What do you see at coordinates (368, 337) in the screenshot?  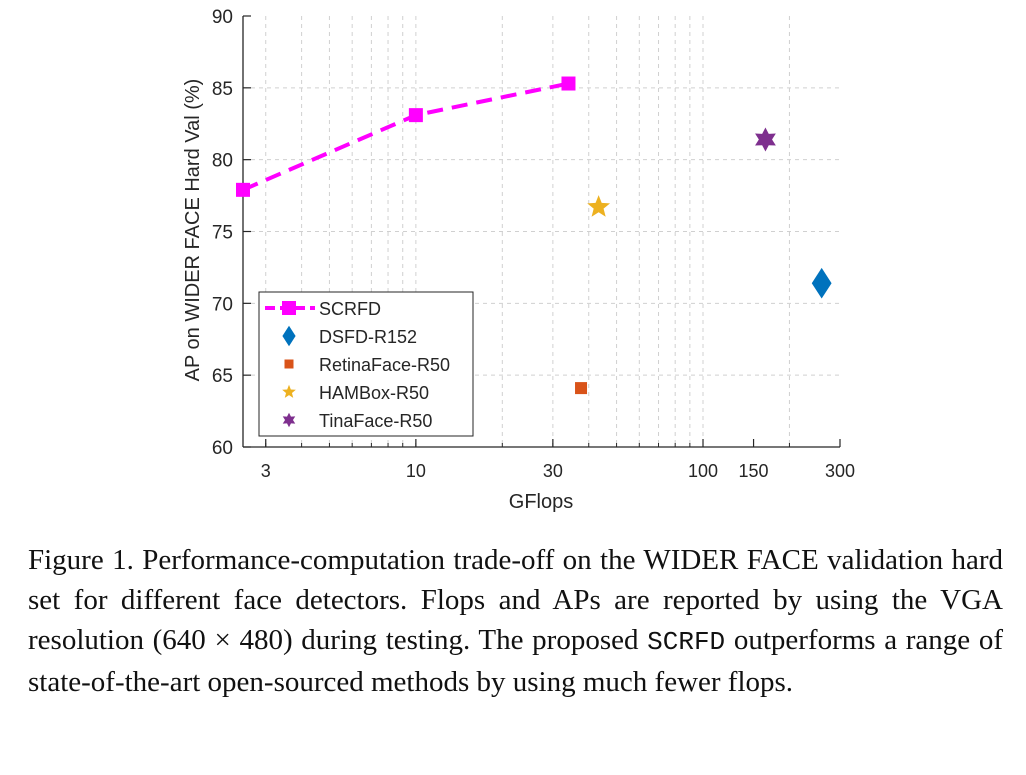 I see `legend-label-dsfd-r152: DSFD-R152` at bounding box center [368, 337].